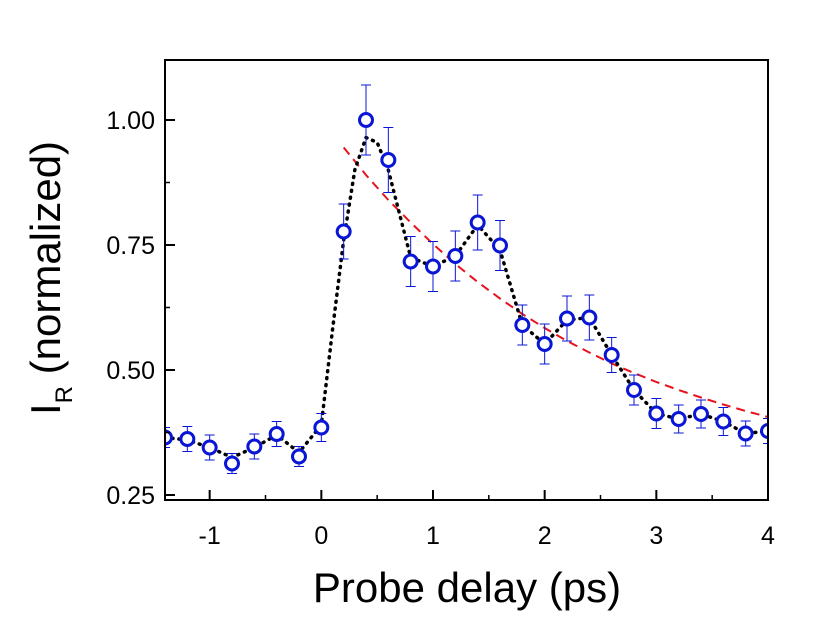 The width and height of the screenshot is (830, 623). Describe the element at coordinates (321, 536) in the screenshot. I see `x-tick-label: 0` at that location.